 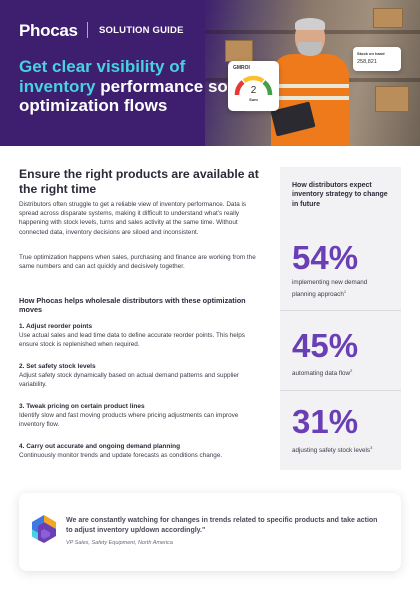 I want to click on title-rest: performance so optimization flows, so click(x=123, y=96).